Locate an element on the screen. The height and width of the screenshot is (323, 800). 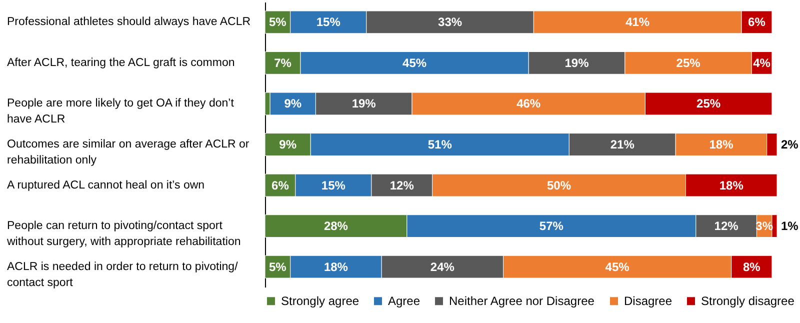
data-label: 1% is located at coordinates (790, 226).